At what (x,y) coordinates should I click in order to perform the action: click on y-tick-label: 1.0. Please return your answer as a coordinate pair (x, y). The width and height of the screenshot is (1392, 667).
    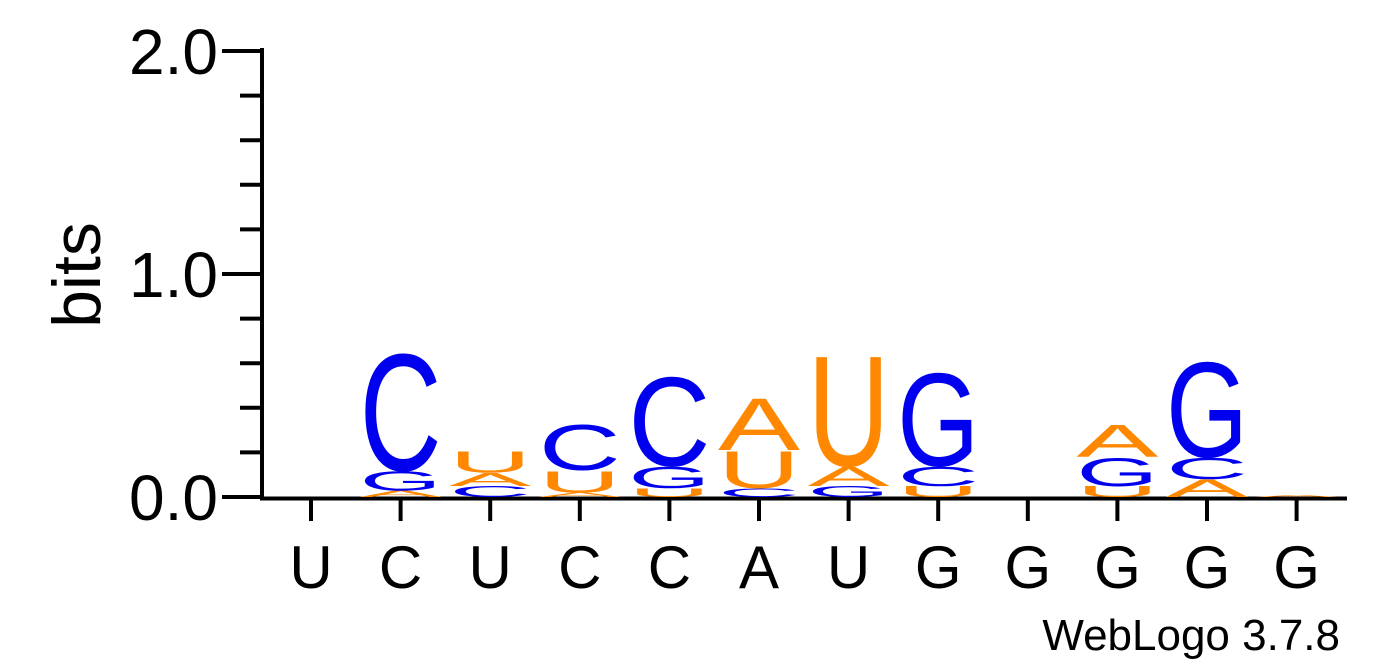
    Looking at the image, I should click on (173, 275).